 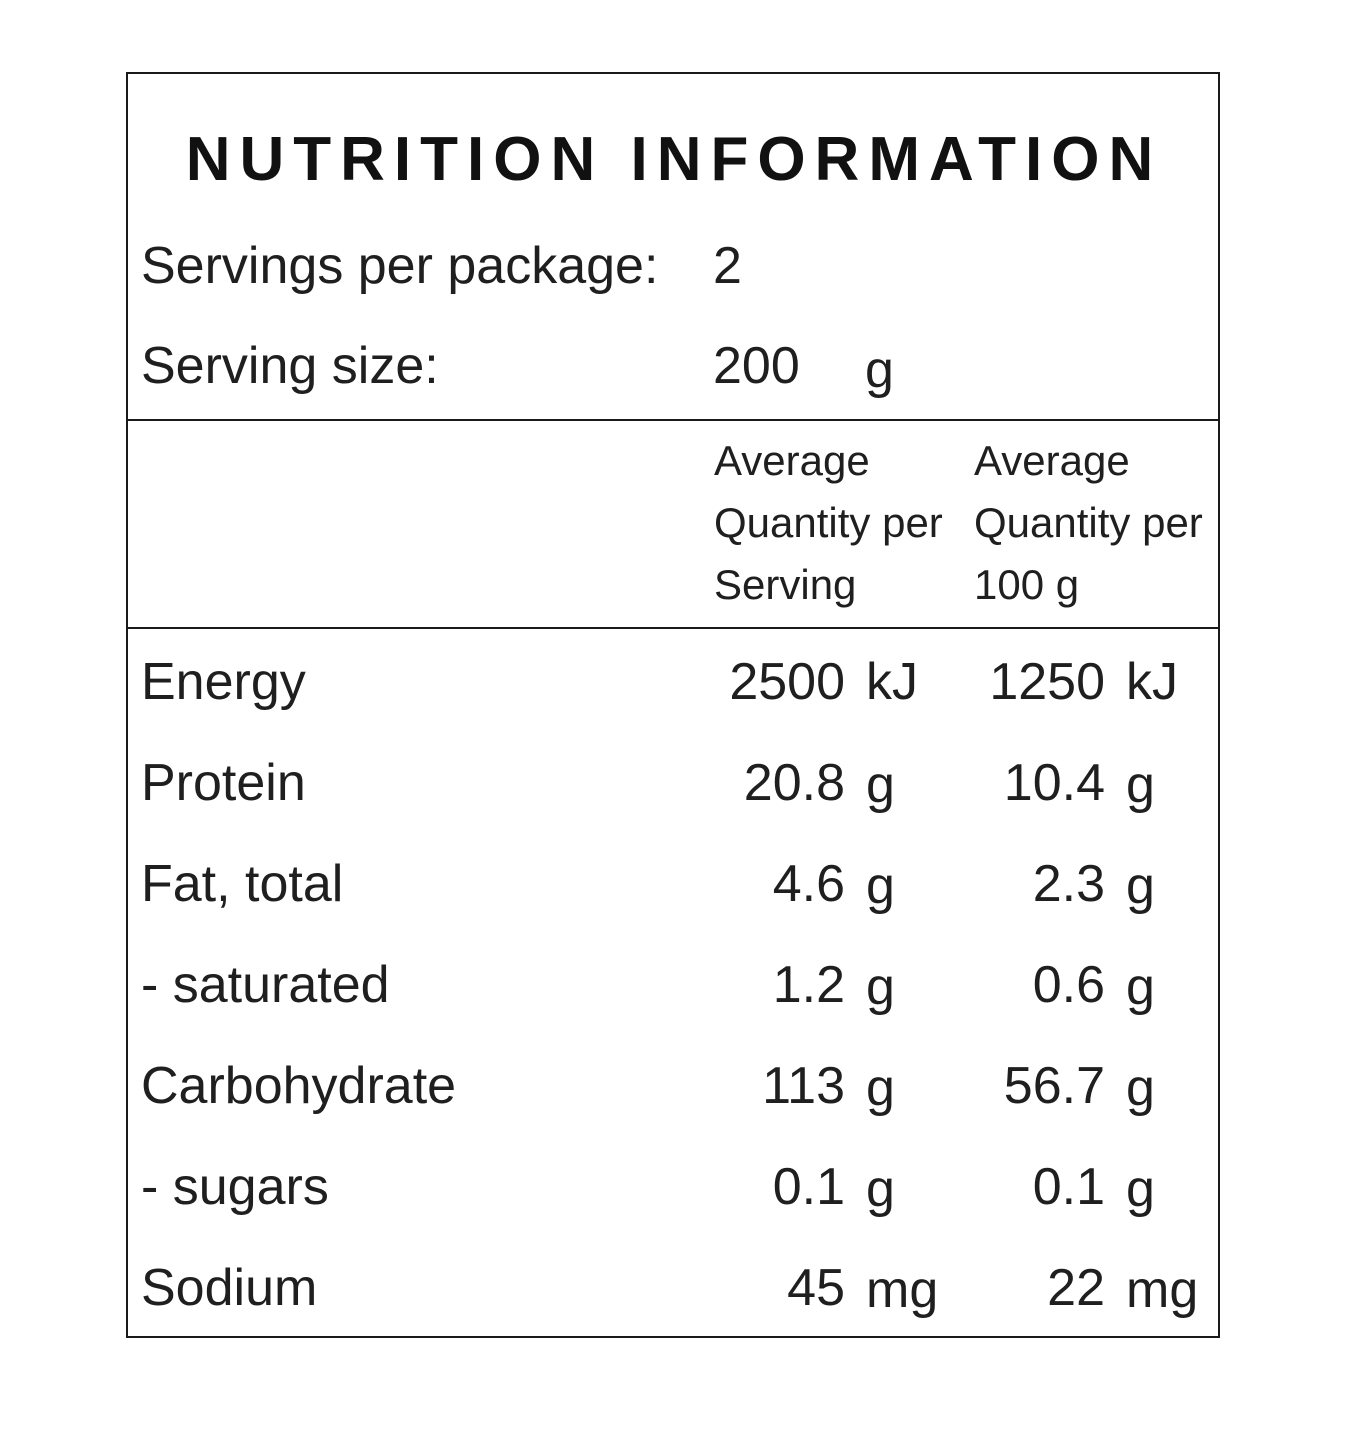 What do you see at coordinates (674, 159) in the screenshot?
I see `panel-title: NUTRITION INFORMATION` at bounding box center [674, 159].